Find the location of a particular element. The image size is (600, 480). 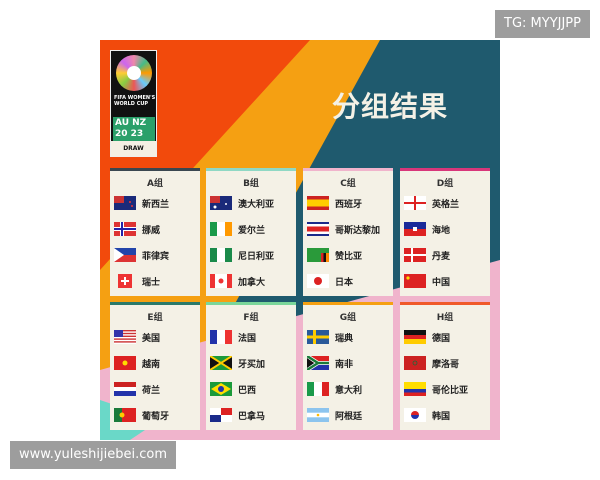

flag-en-icon is located at coordinates (415, 203).